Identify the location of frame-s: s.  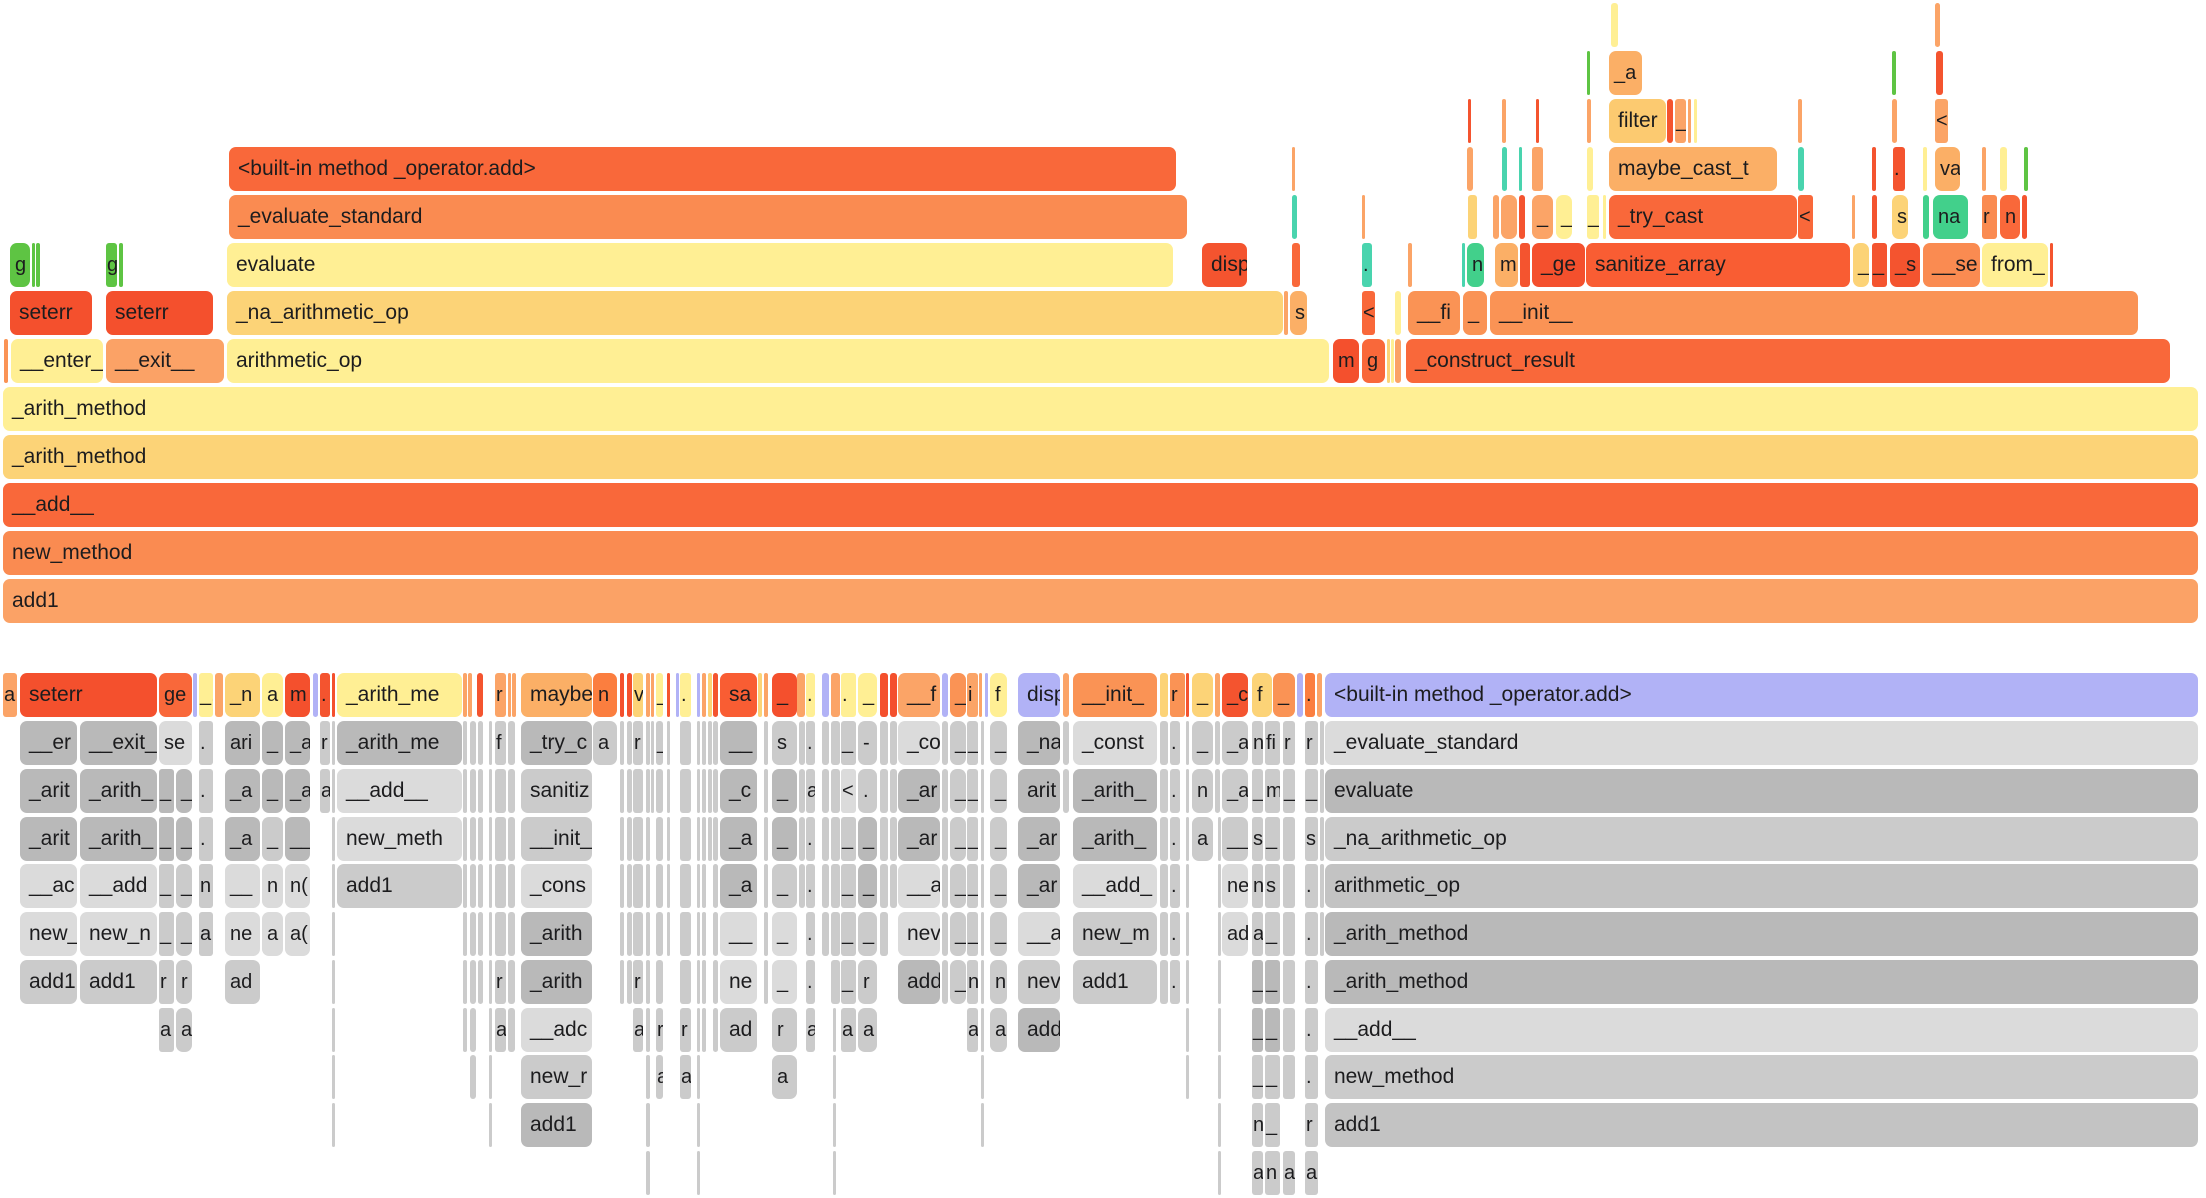
(1900, 217).